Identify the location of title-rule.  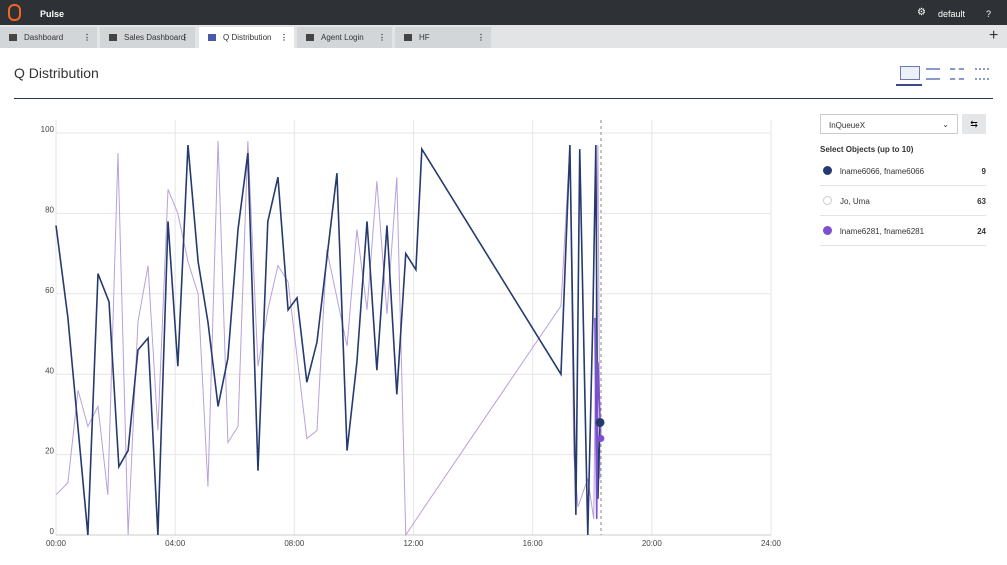
(503, 98).